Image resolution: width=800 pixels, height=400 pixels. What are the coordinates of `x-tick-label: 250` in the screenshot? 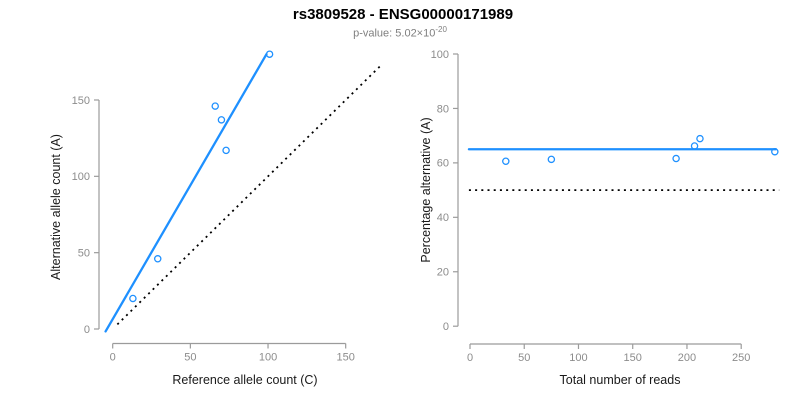 It's located at (741, 358).